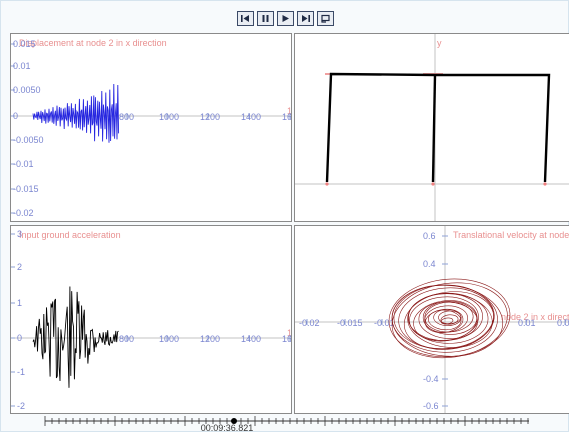  Describe the element at coordinates (285, 423) in the screenshot. I see `timeline-scrubber` at that location.